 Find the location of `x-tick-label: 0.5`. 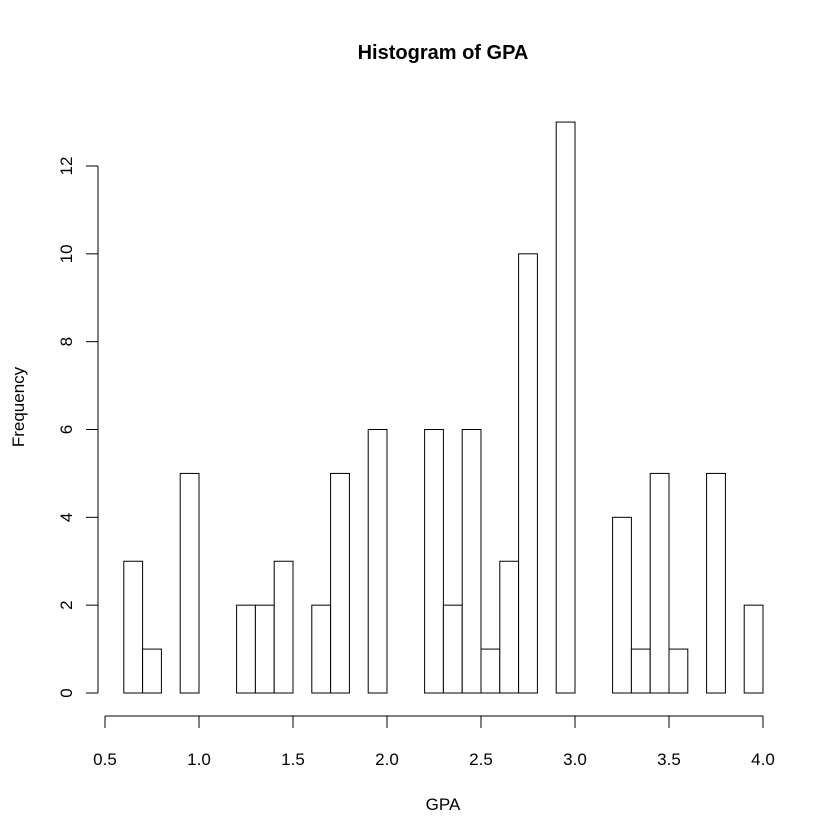

x-tick-label: 0.5 is located at coordinates (105, 759).